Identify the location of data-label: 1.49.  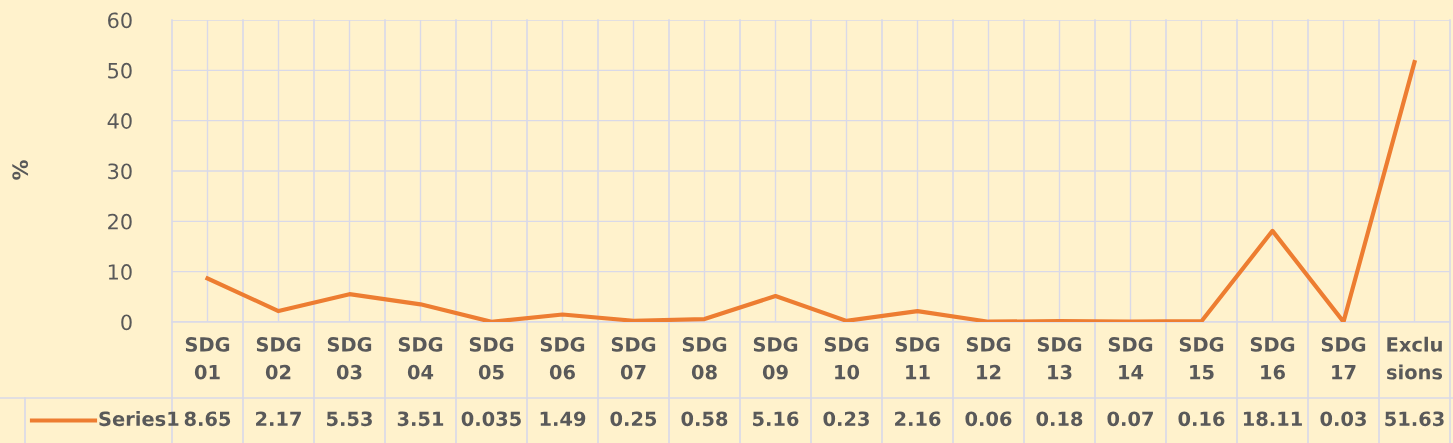
(563, 419).